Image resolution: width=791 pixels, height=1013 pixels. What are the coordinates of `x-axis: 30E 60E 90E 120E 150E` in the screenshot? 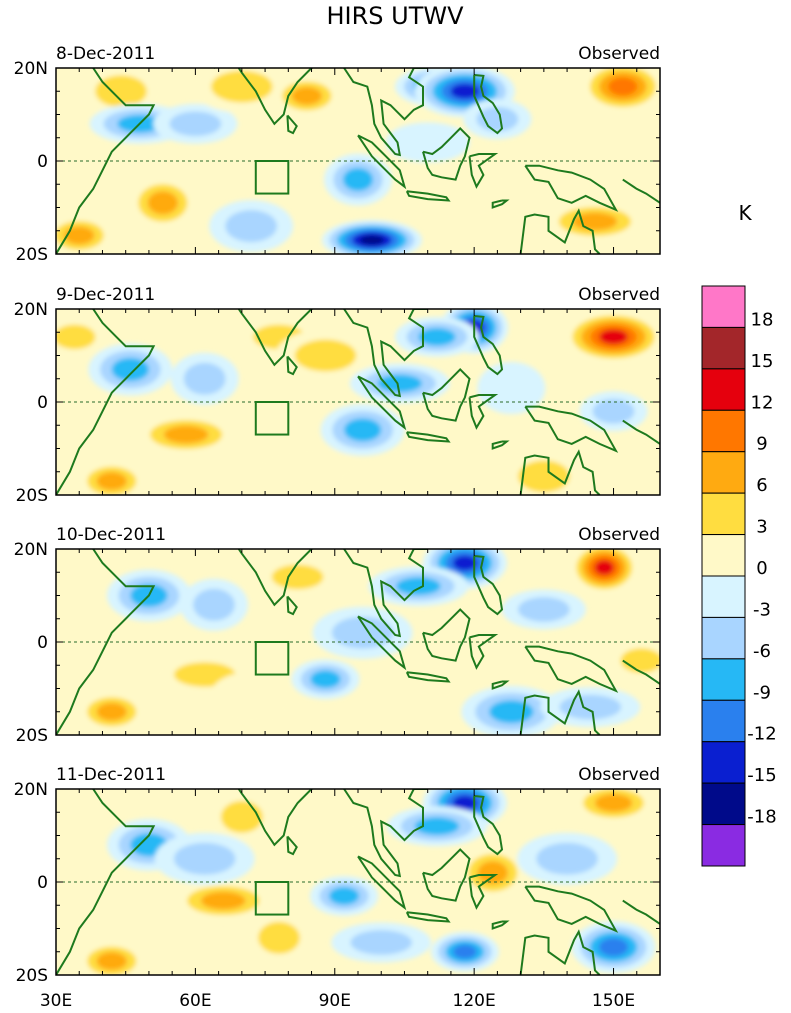 It's located at (337, 1001).